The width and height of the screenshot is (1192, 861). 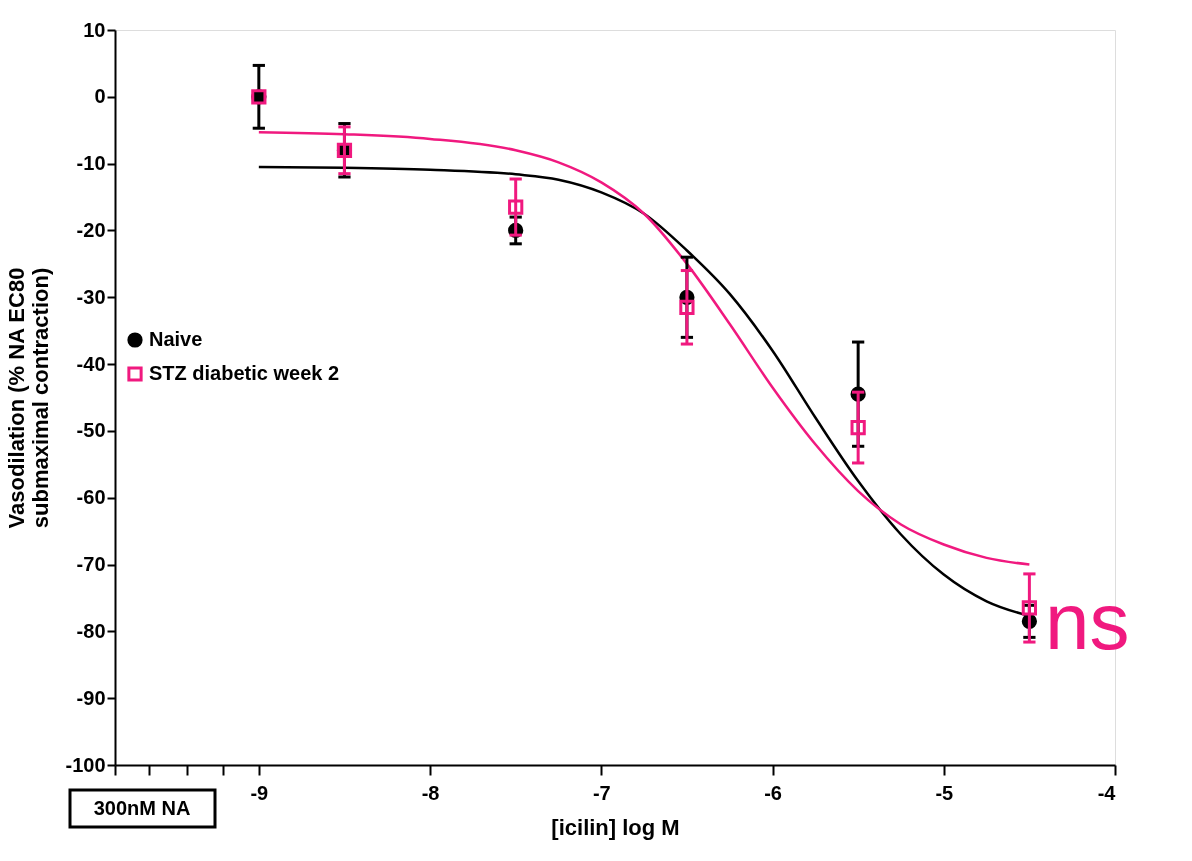 What do you see at coordinates (773, 792) in the screenshot?
I see `x-tick-label: -6` at bounding box center [773, 792].